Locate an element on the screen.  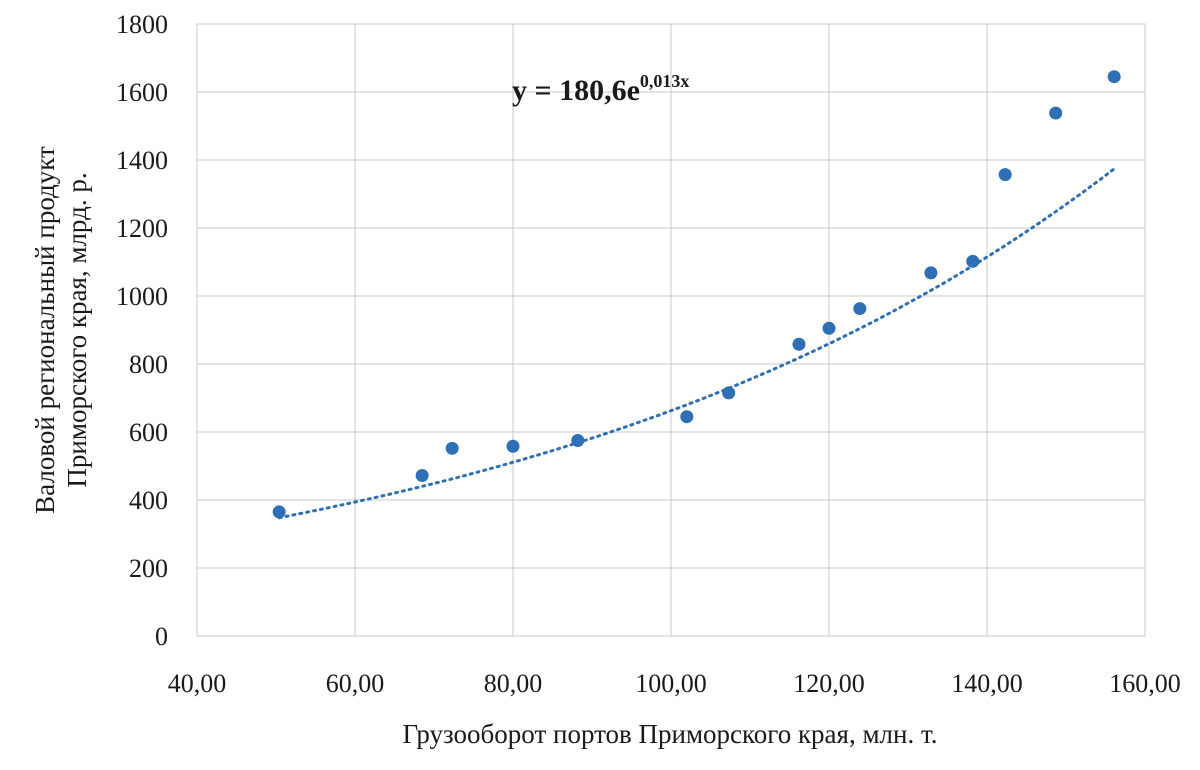
y-tick-label: 0 is located at coordinates (161, 636).